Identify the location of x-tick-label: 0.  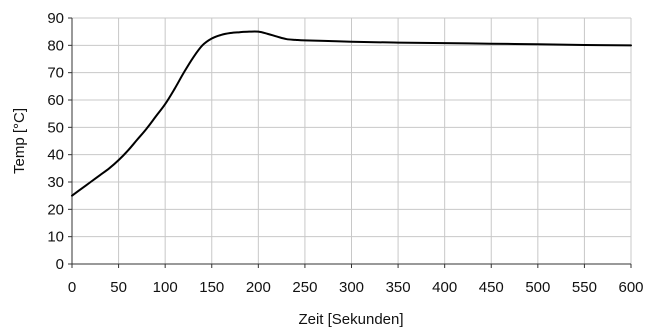
(72, 287).